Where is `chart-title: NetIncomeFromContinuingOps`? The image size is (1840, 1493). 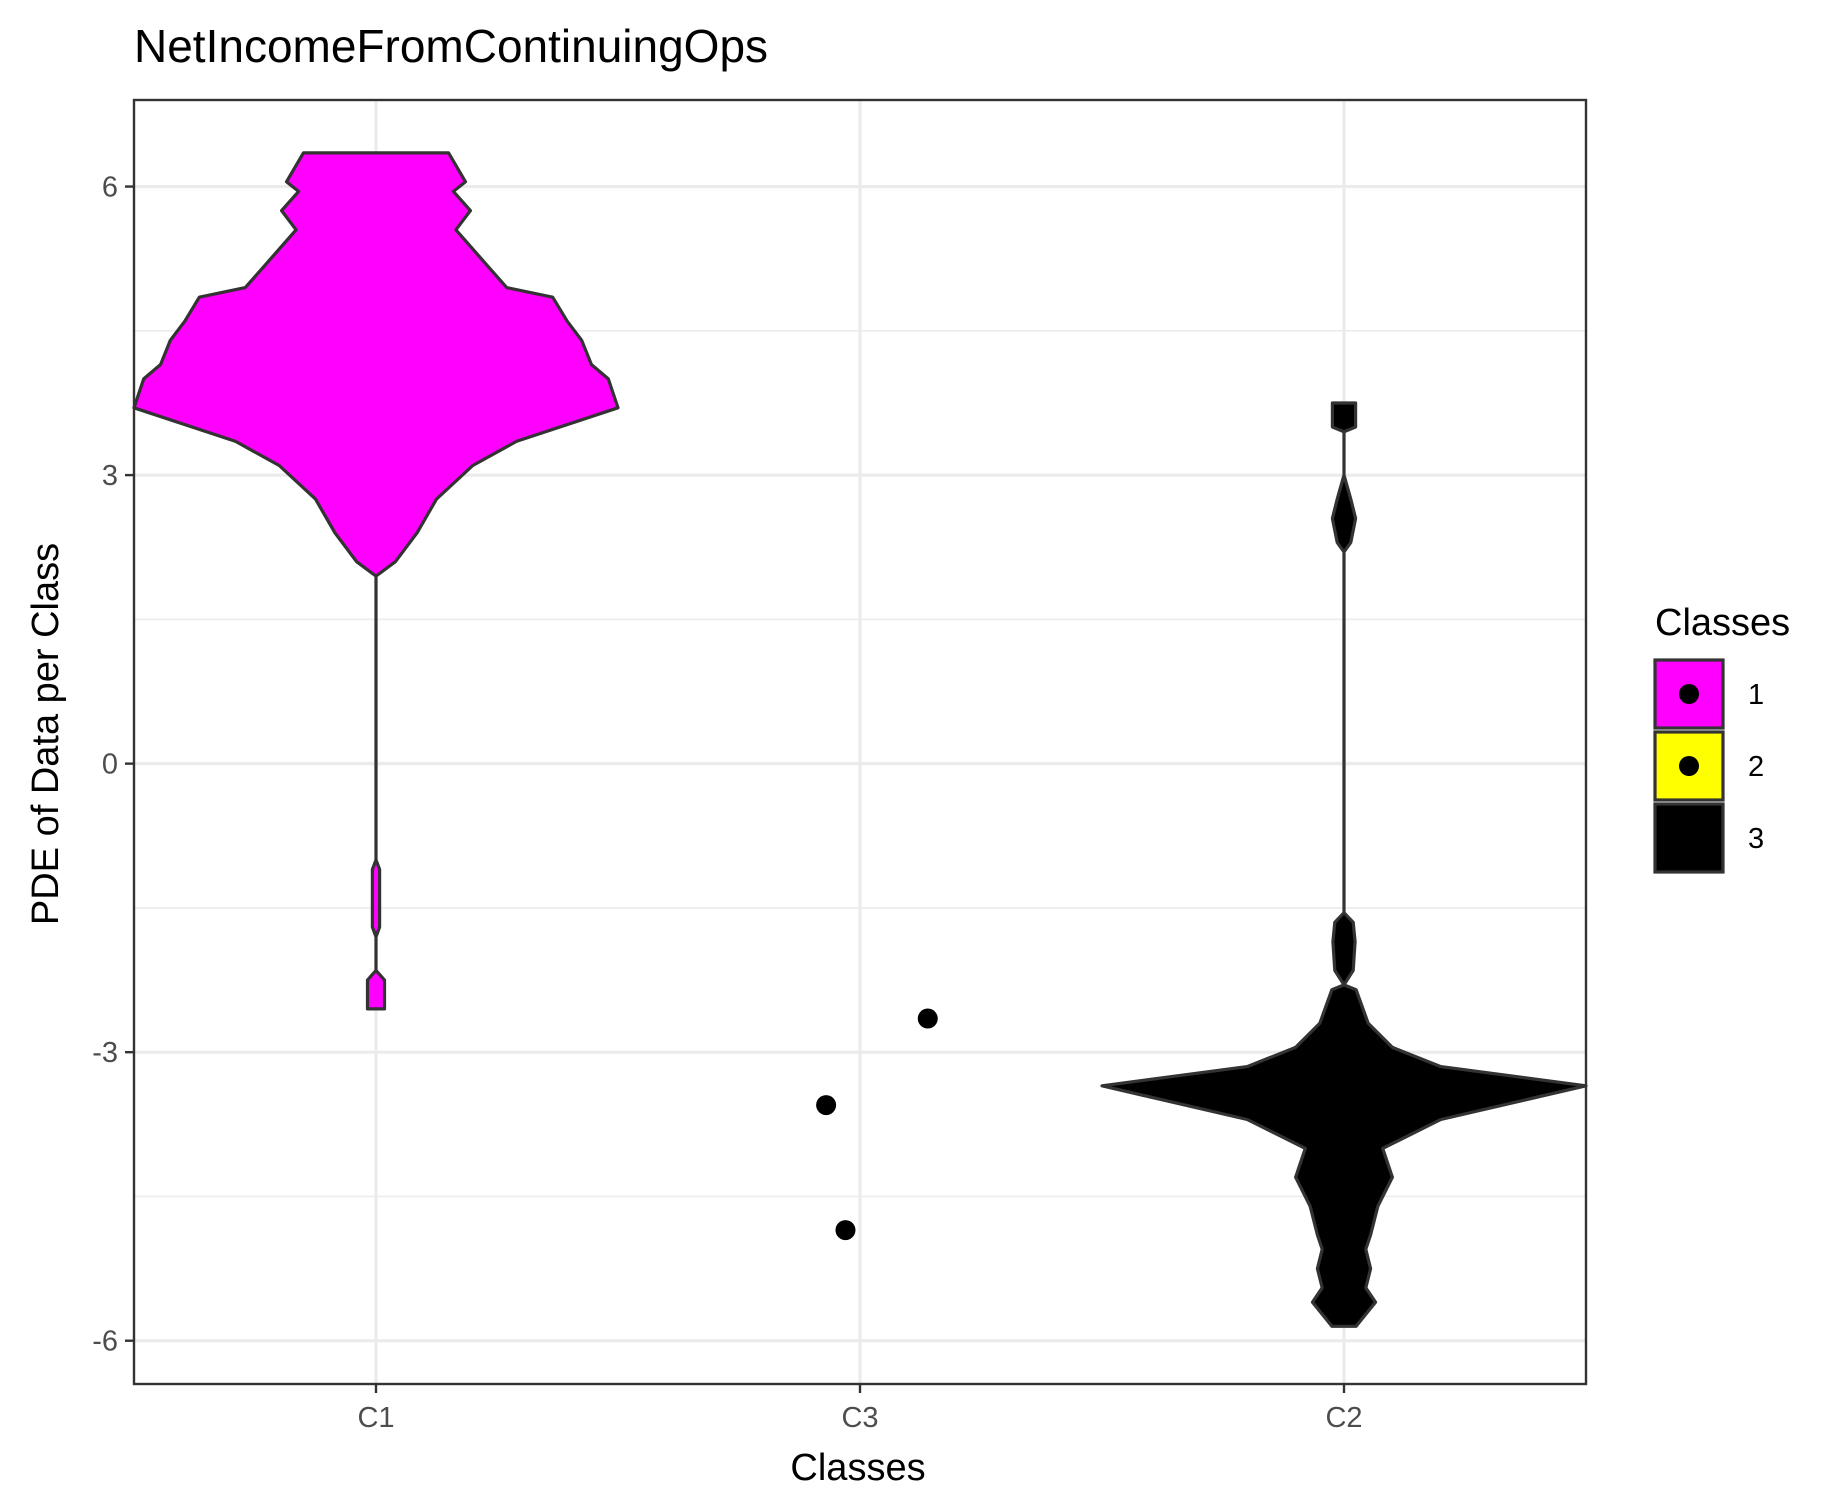
chart-title: NetIncomeFromContinuingOps is located at coordinates (451, 46).